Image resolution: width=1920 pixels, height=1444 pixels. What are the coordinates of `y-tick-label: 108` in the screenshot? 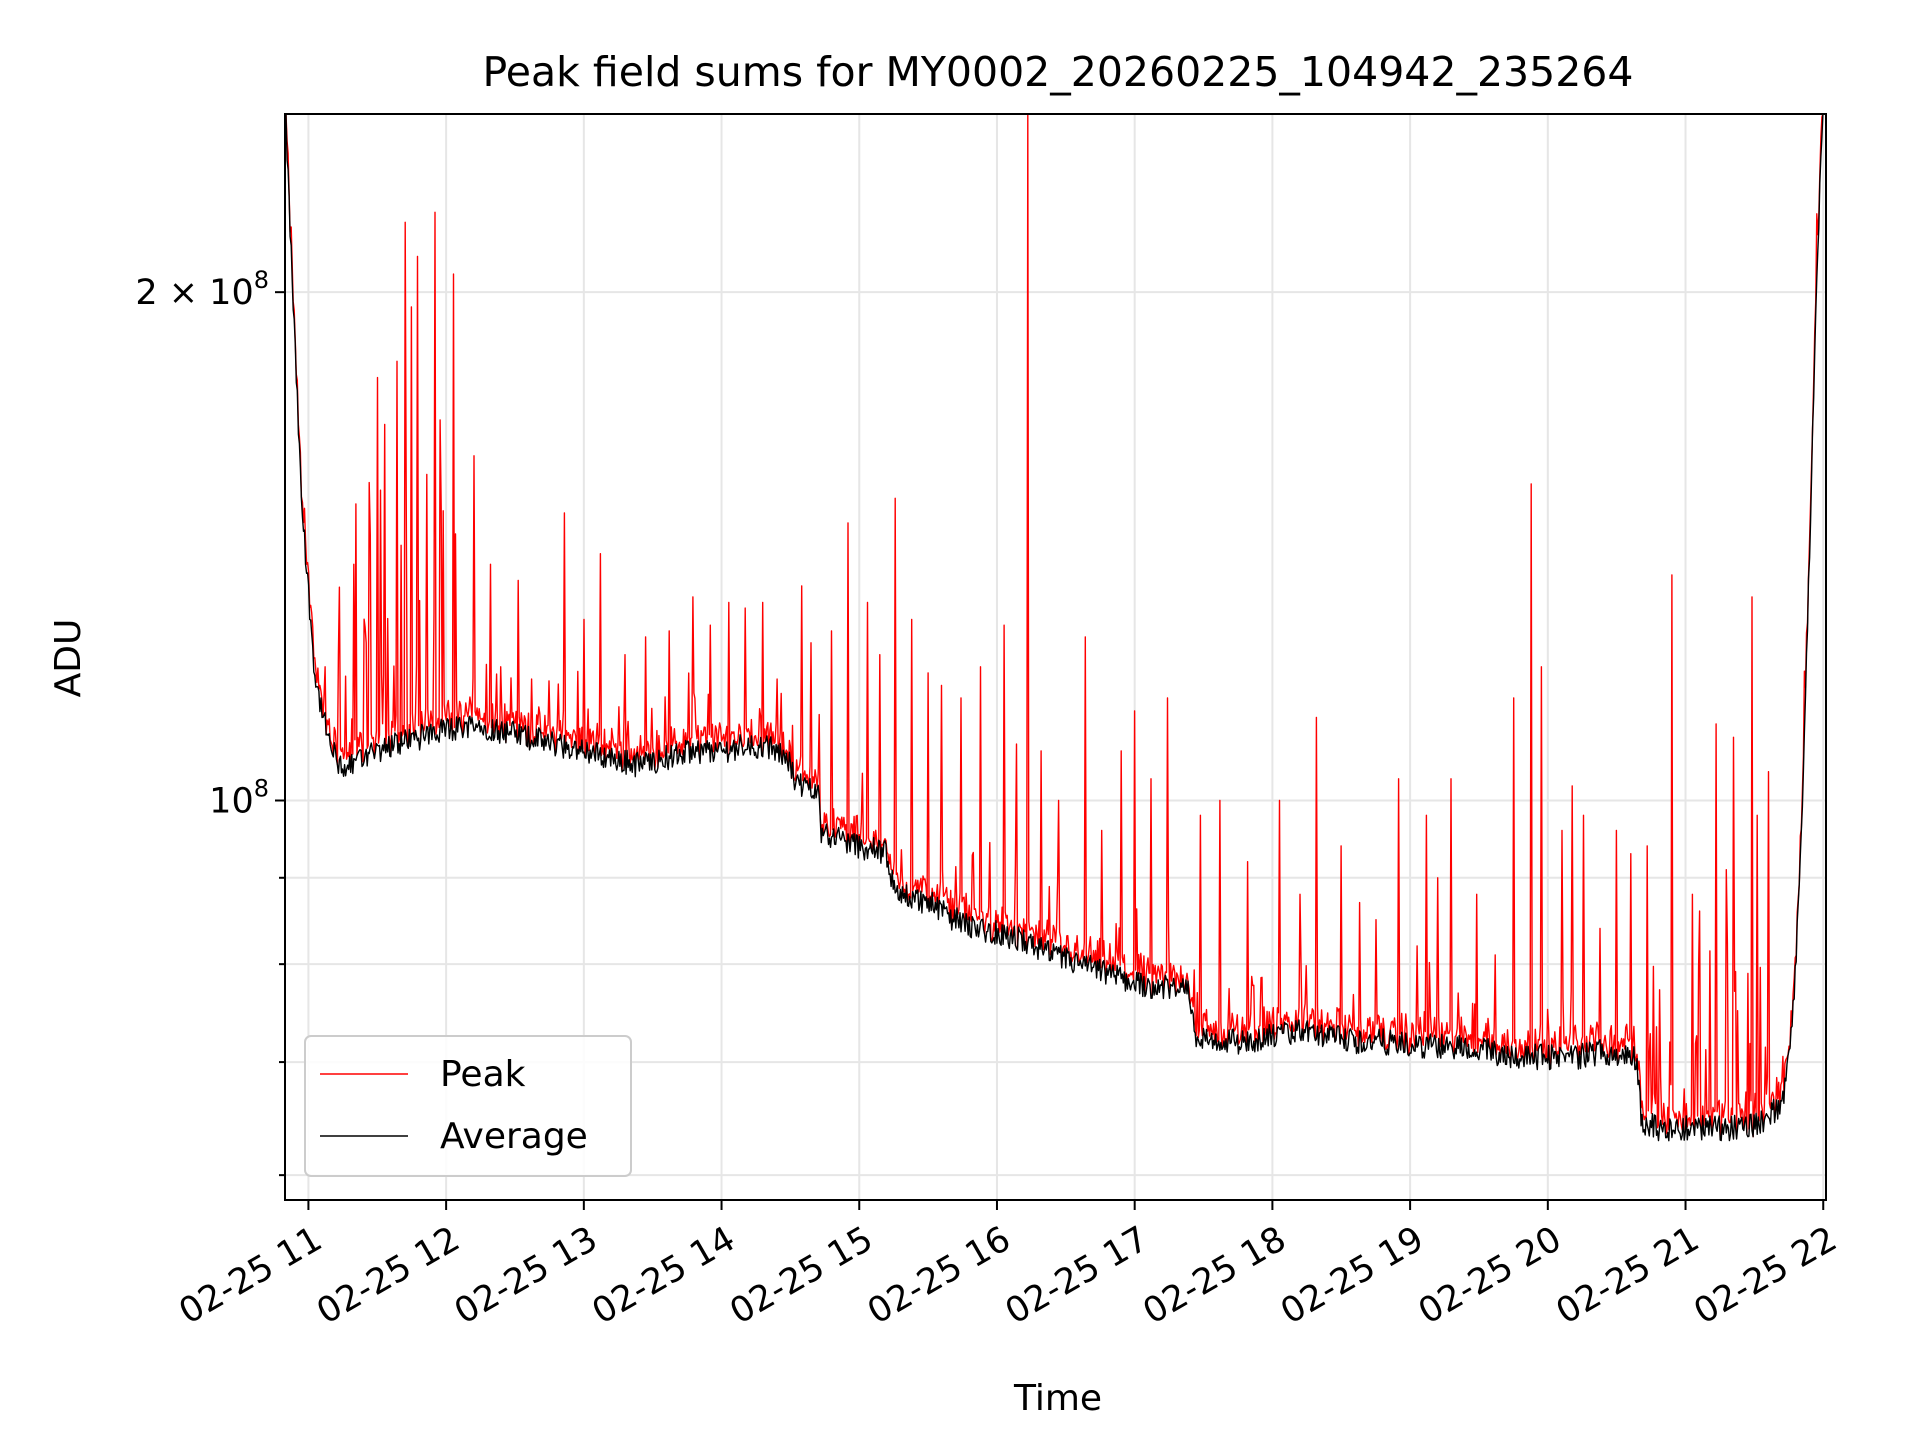 It's located at (239, 798).